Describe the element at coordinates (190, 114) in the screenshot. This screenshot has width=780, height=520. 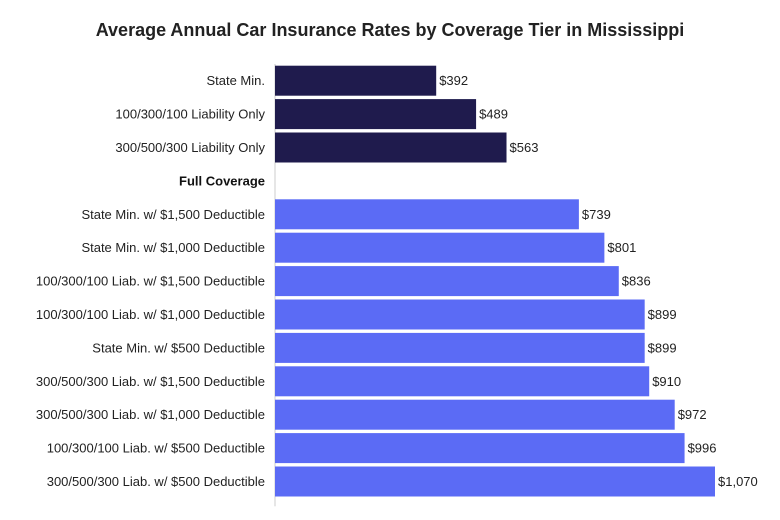
I see `category-label: 100/300/100 Liability Only` at that location.